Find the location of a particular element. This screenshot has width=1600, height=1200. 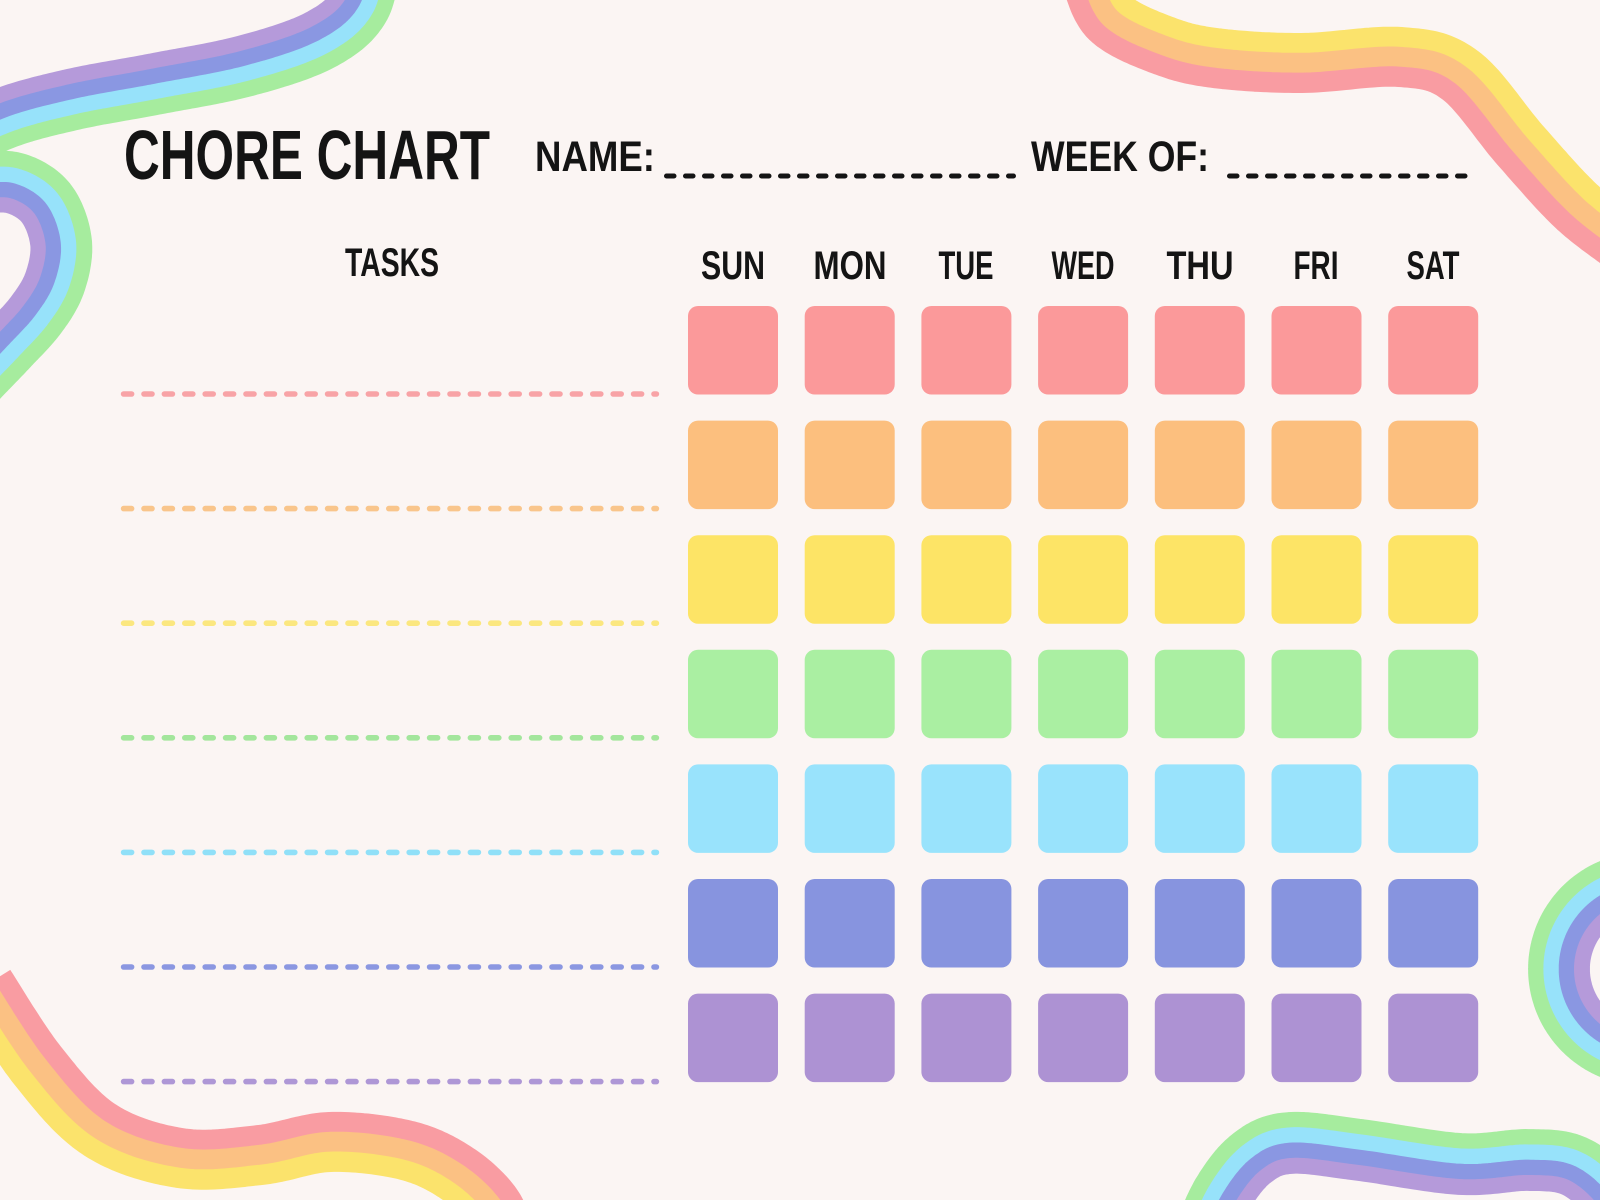

svg-text: SUN is located at coordinates (733, 266).